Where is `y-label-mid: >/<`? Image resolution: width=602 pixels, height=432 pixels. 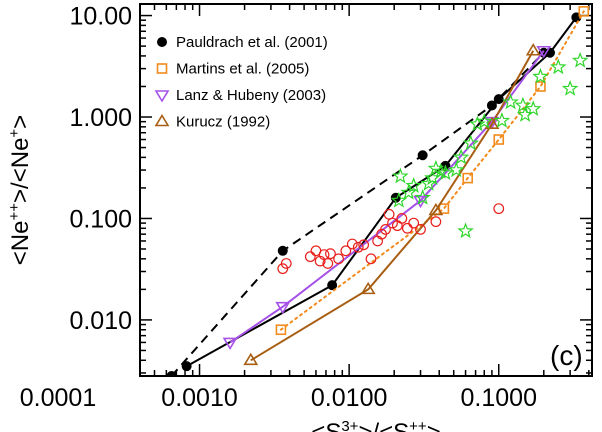
y-label-mid: >/< is located at coordinates (20, 185).